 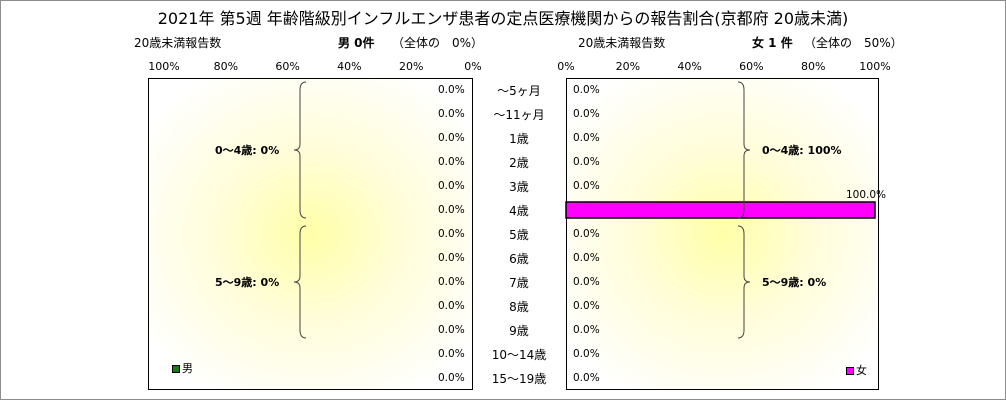 I want to click on category-label: 1歳, so click(x=519, y=139).